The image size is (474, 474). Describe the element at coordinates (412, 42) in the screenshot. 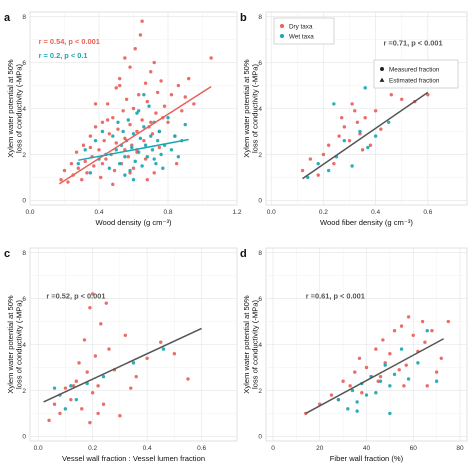

I see `stat-annotation: r =0.71, p < 0.001` at that location.